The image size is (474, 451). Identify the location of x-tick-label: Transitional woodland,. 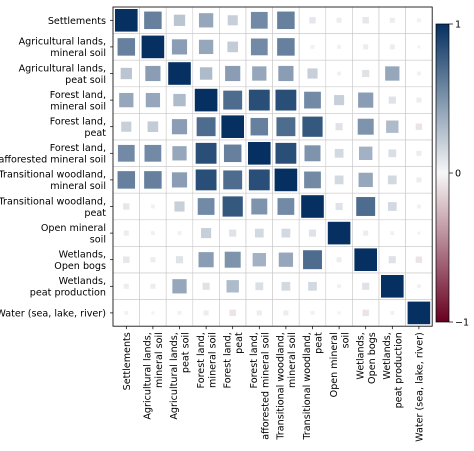
(307, 386).